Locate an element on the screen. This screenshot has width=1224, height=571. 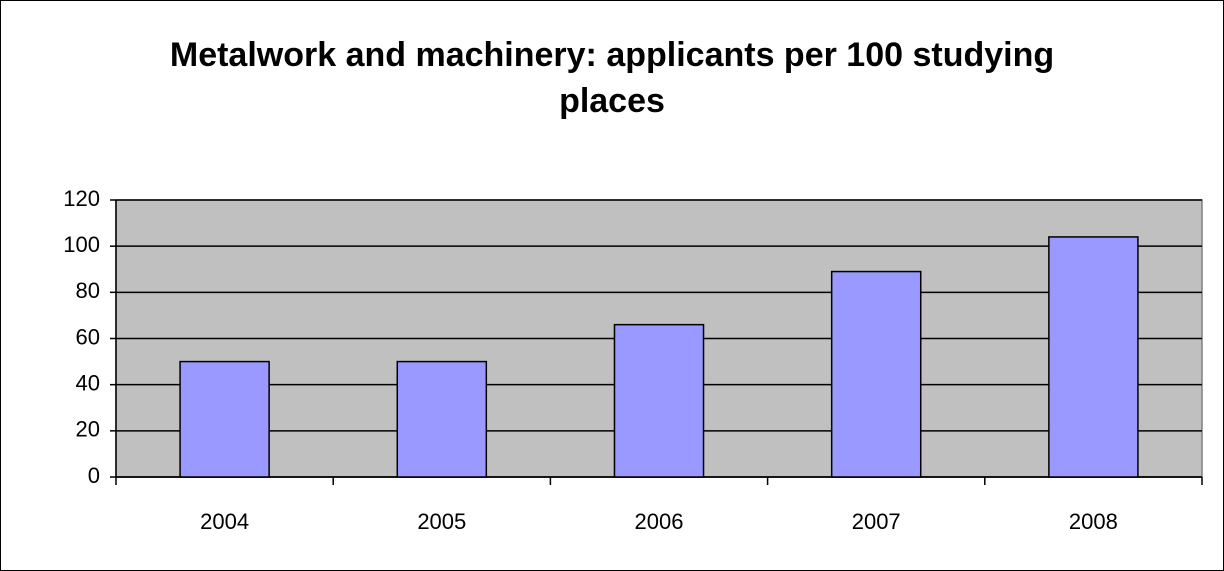
y-tick-label: 20 is located at coordinates (88, 429).